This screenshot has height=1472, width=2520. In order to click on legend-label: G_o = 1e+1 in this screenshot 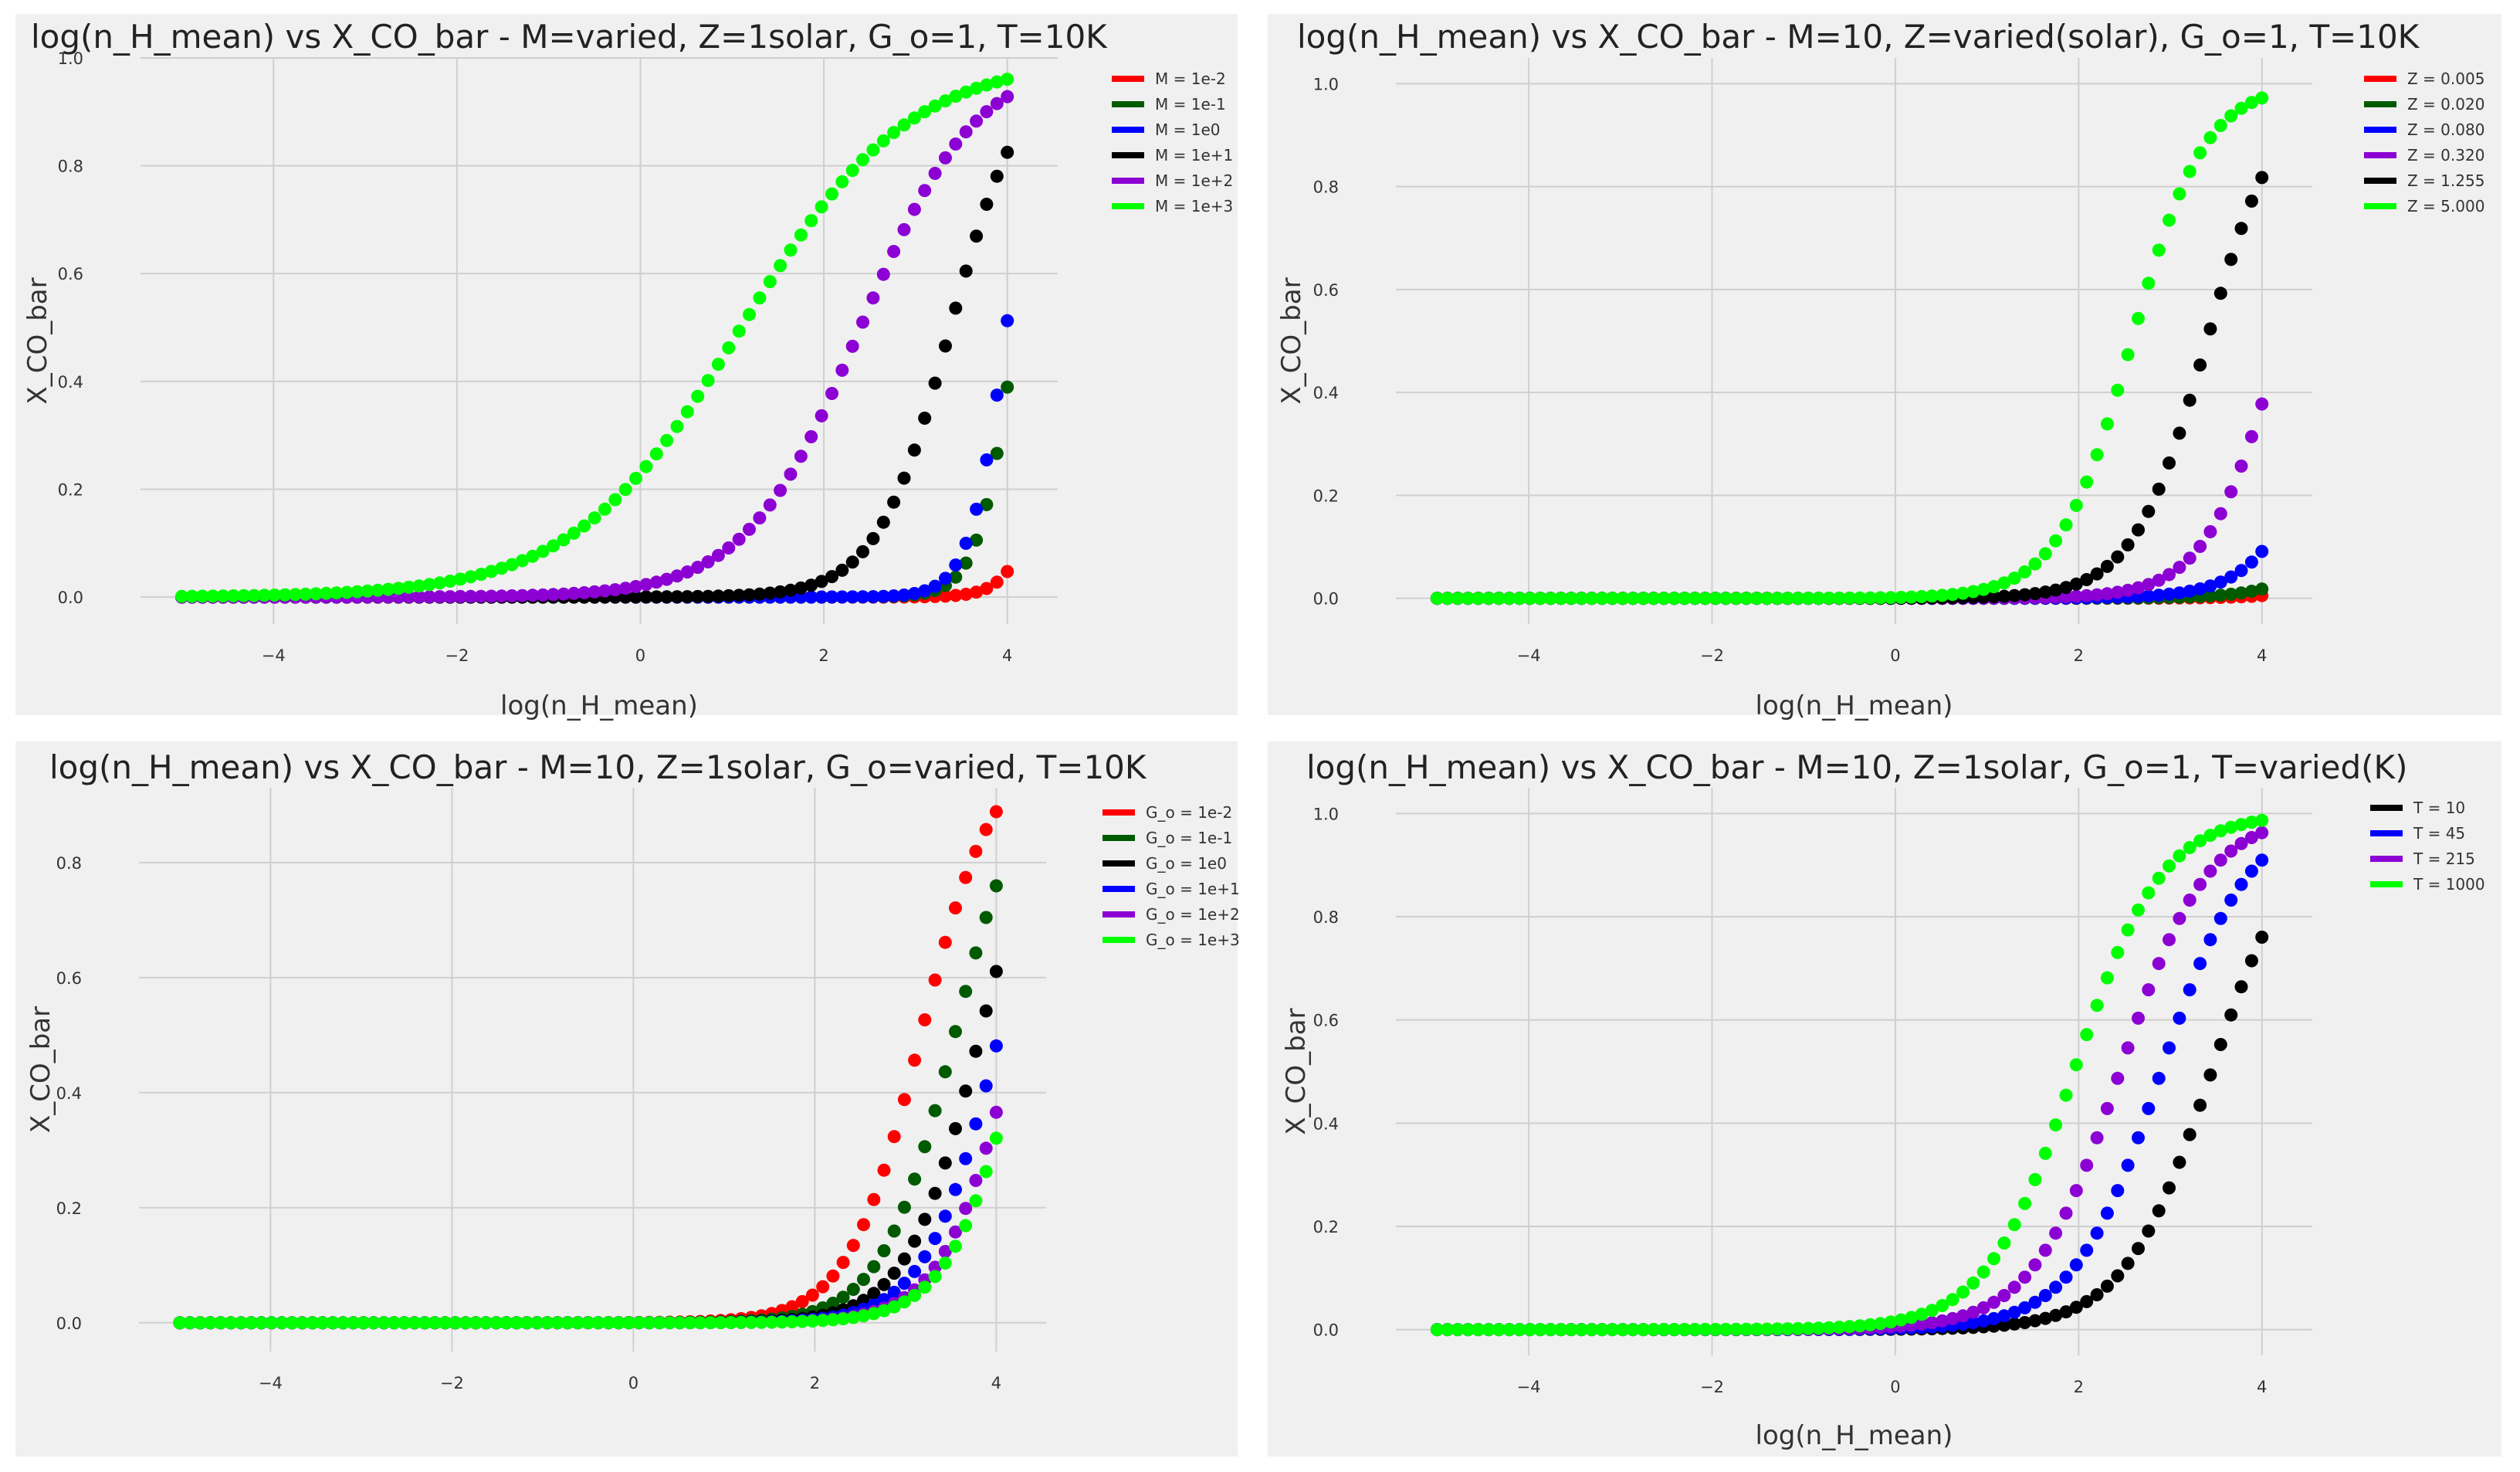, I will do `click(1193, 889)`.